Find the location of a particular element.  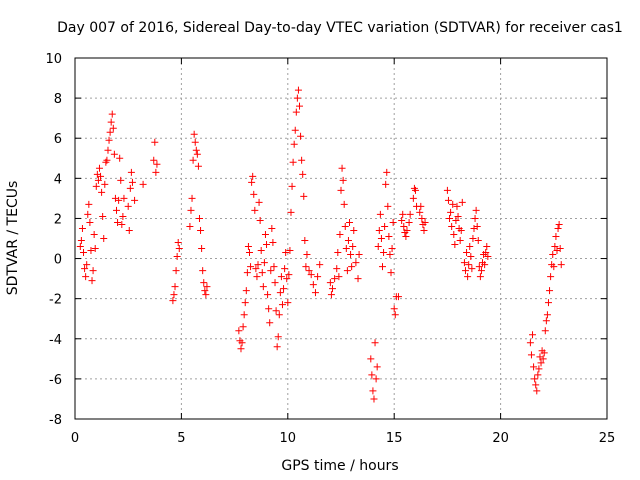

y-tick-label: 2 is located at coordinates (58, 219).